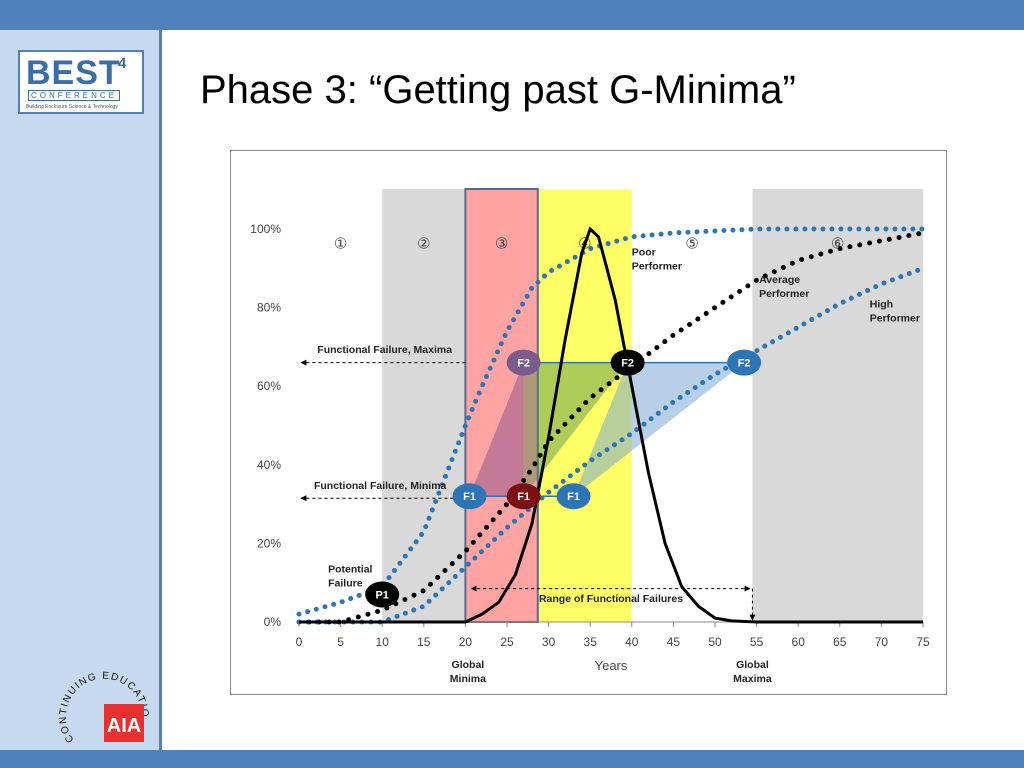  I want to click on x-tick-label: 20, so click(466, 642).